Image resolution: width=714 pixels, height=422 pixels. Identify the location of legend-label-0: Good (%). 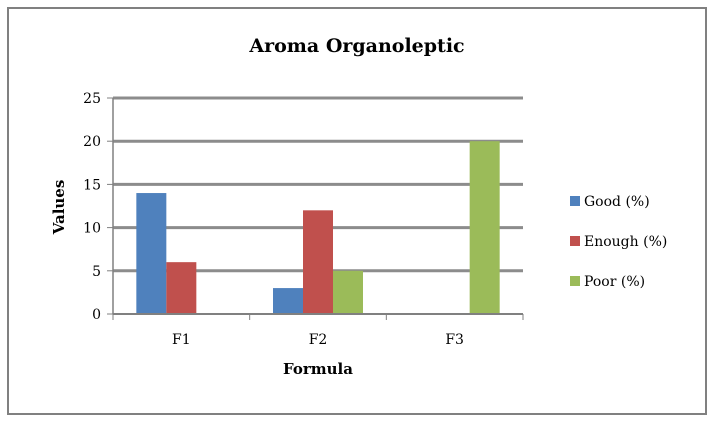
(617, 202).